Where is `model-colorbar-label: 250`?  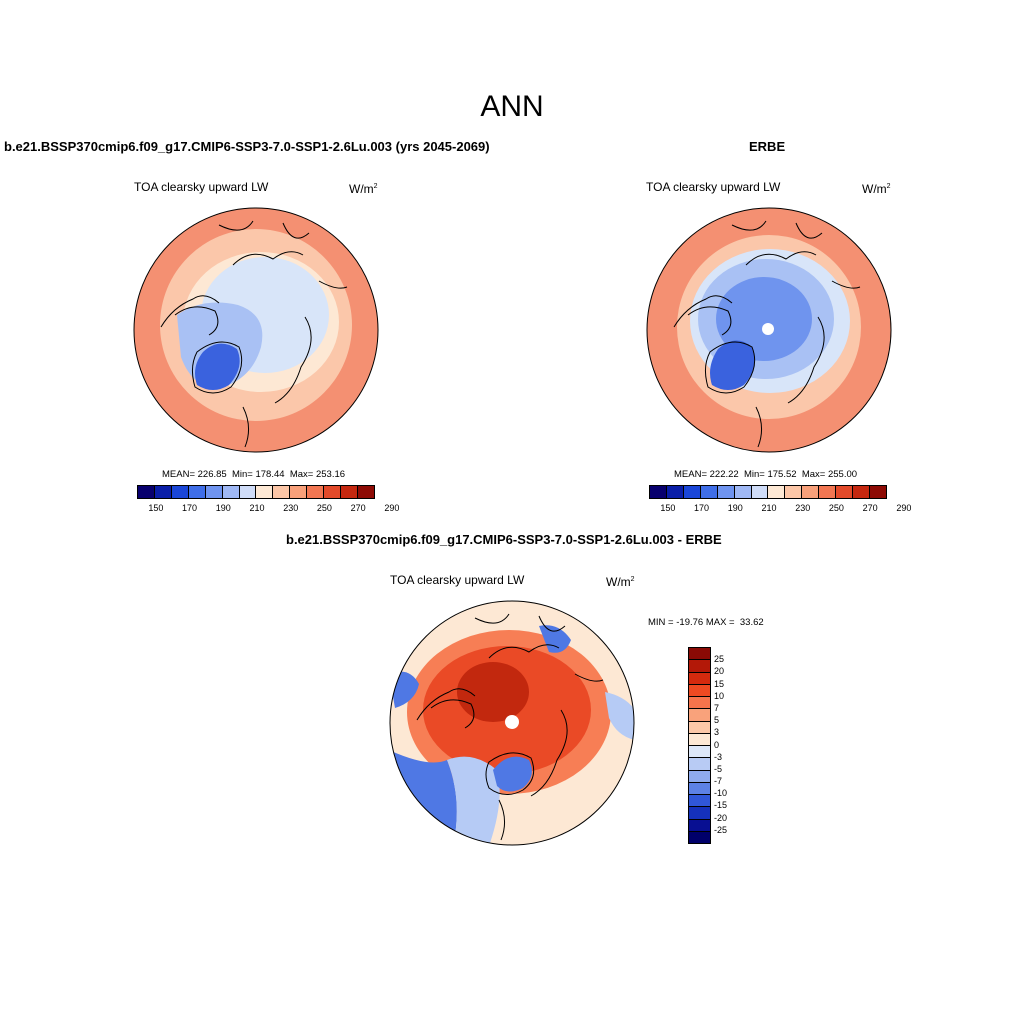 model-colorbar-label: 250 is located at coordinates (324, 508).